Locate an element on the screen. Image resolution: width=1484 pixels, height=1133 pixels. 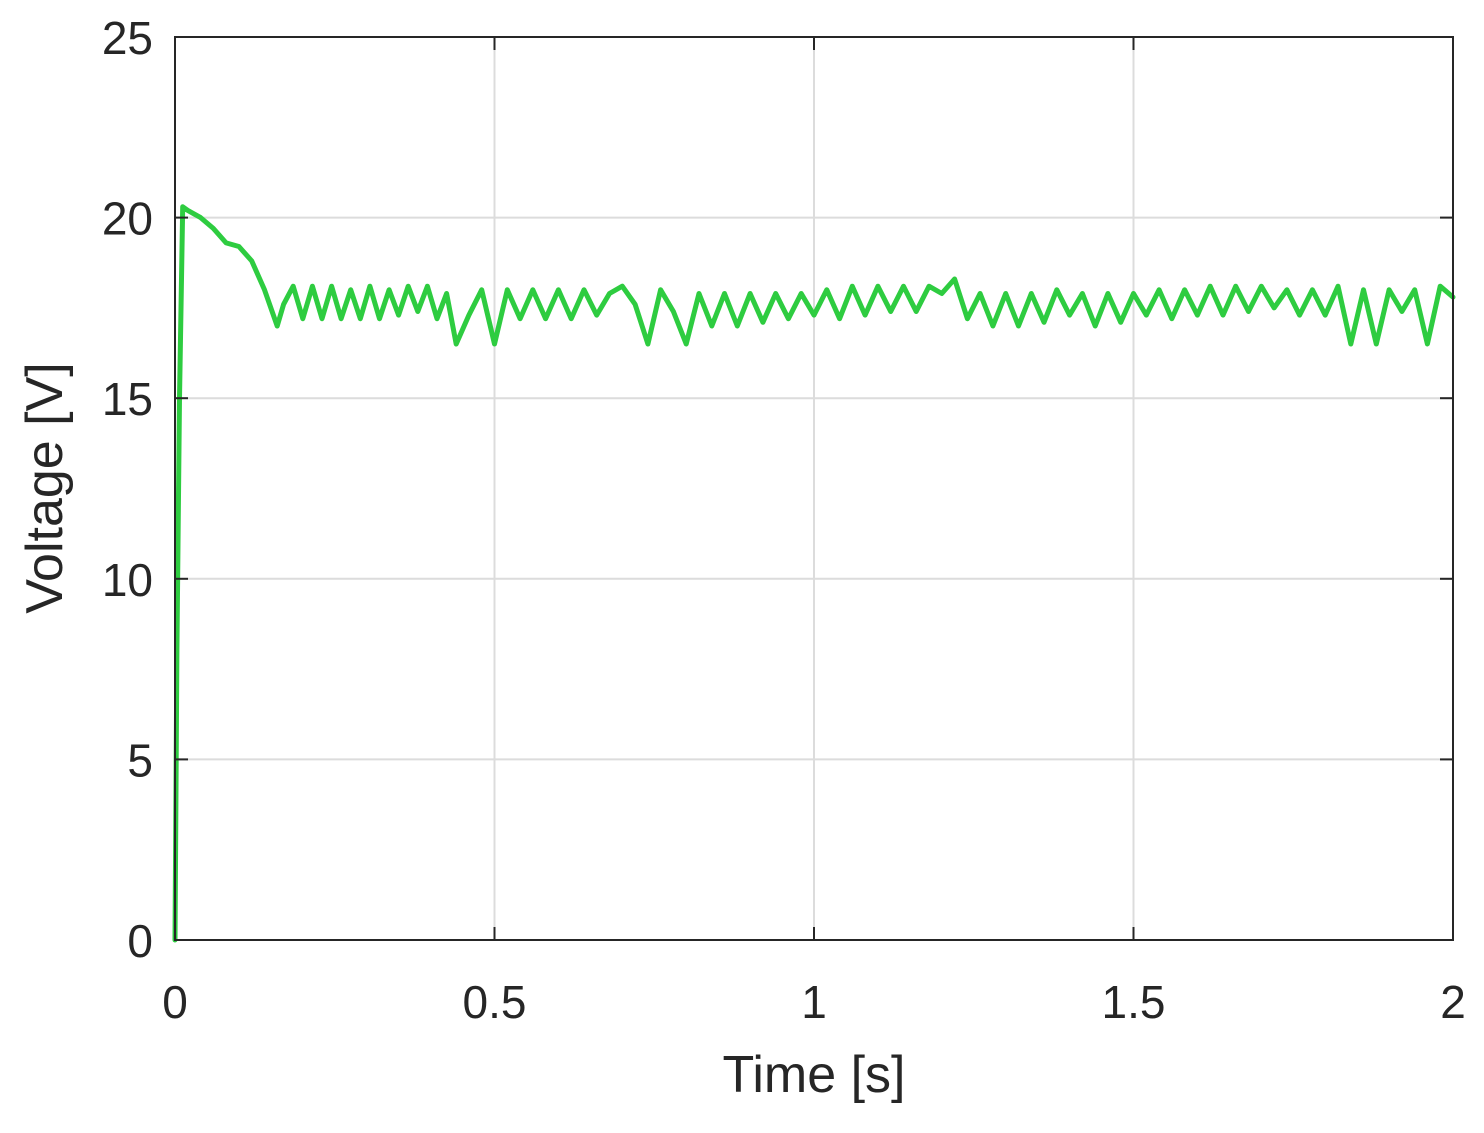
x-tick-label: 0 is located at coordinates (175, 1002).